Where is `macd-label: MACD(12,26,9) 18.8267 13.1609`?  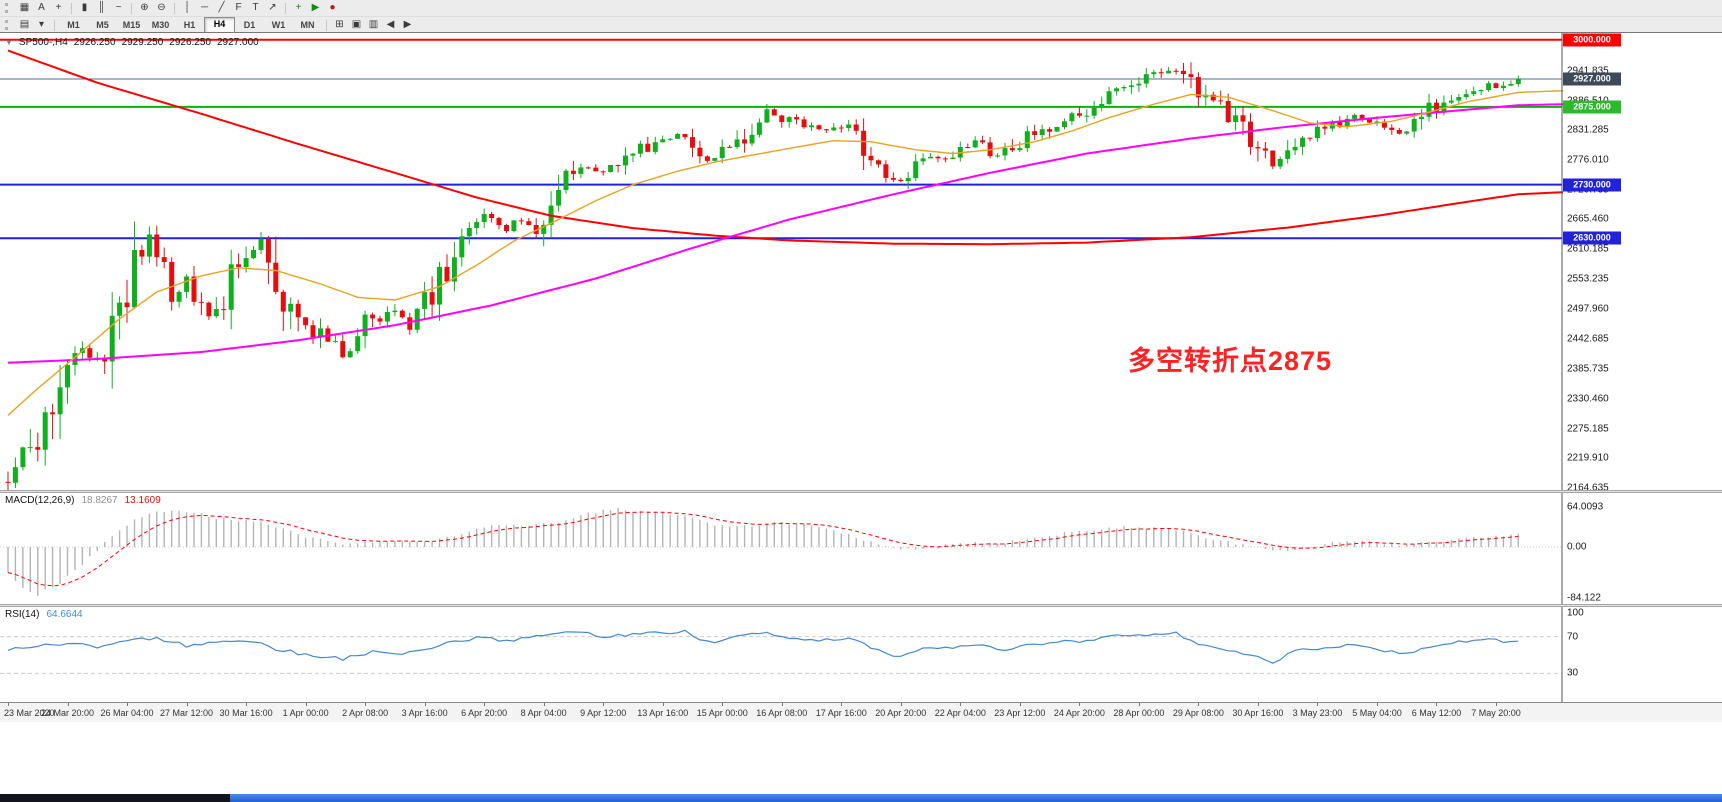
macd-label: MACD(12,26,9) 18.8267 13.1609 is located at coordinates (83, 500).